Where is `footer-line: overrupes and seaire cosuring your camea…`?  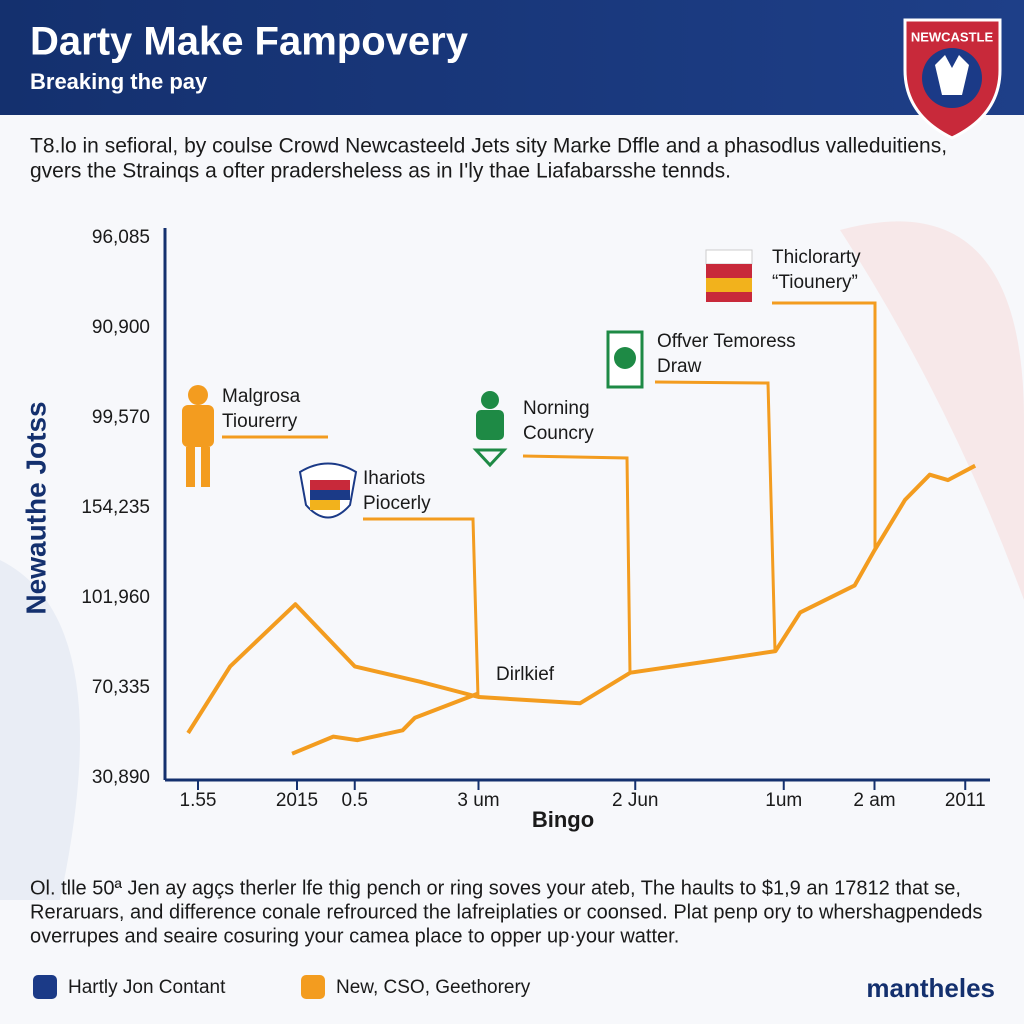
footer-line: overrupes and seaire cosuring your camea… is located at coordinates (354, 936).